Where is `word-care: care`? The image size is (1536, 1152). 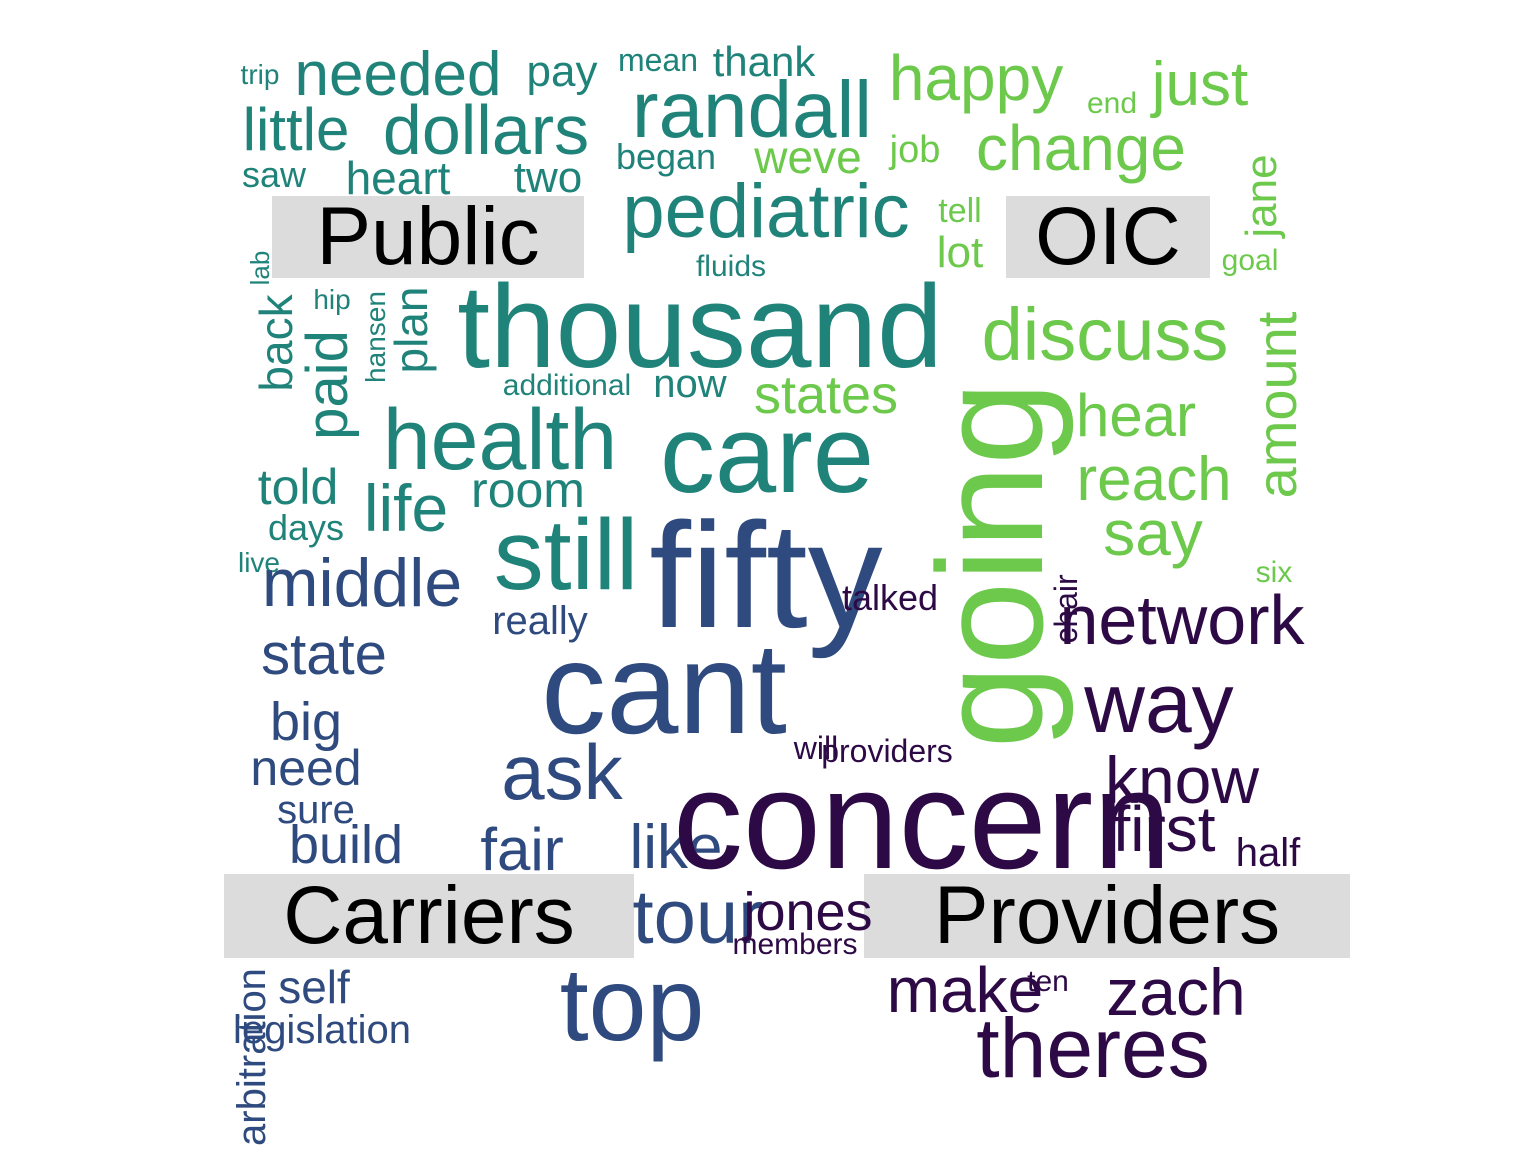 word-care: care is located at coordinates (767, 454).